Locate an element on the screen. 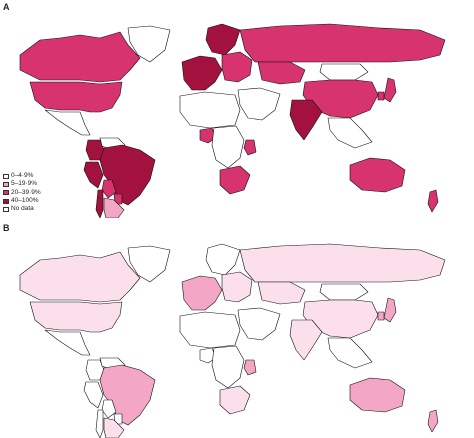 The width and height of the screenshot is (474, 438). legend-label: 5–19·9% is located at coordinates (24, 184).